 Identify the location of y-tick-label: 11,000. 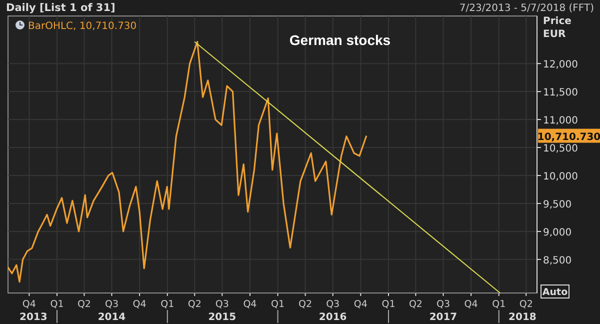
(560, 121).